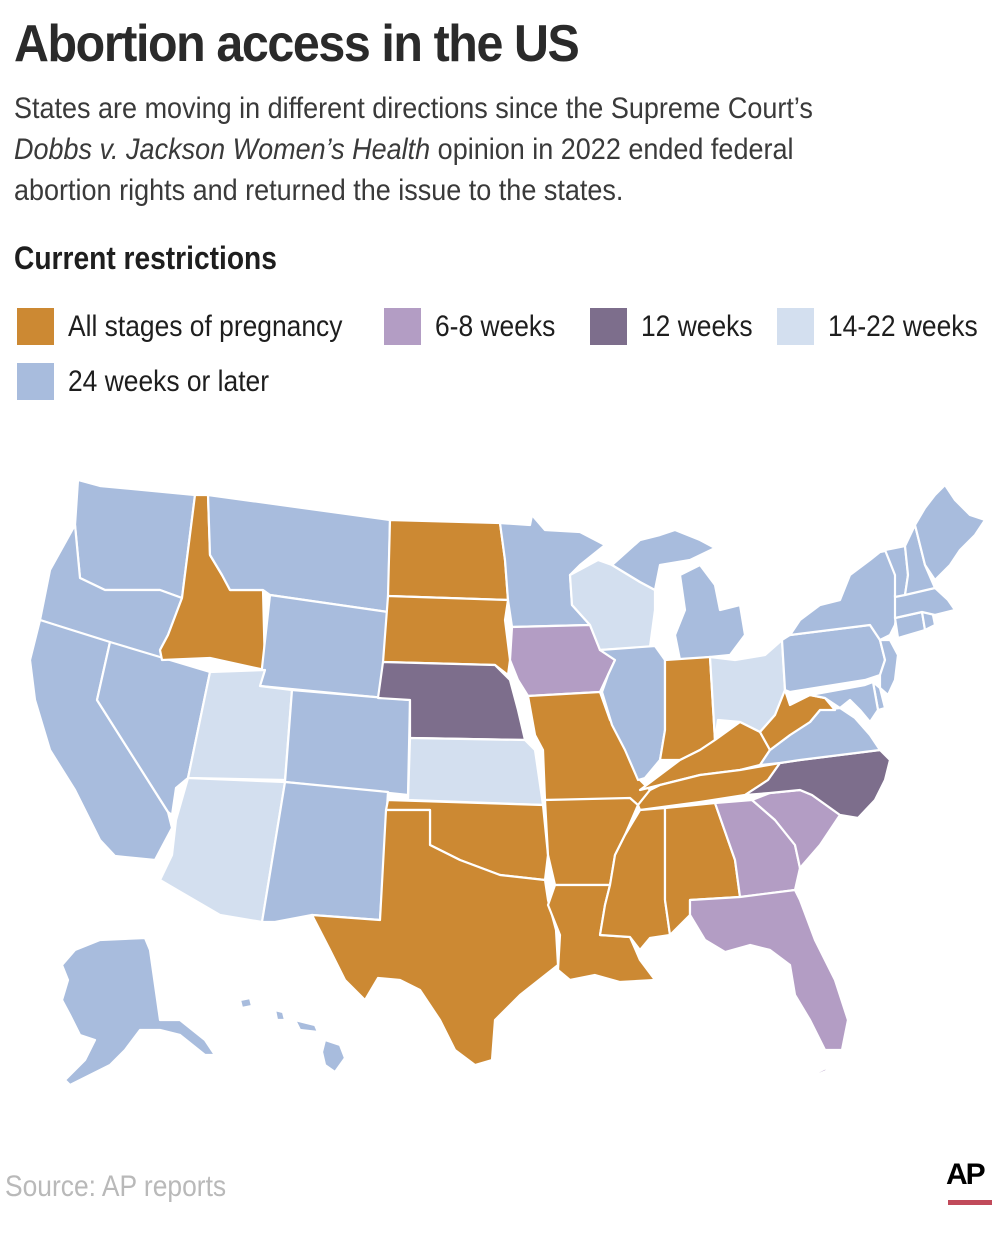  I want to click on legend-title: Current restrictions, so click(145, 258).